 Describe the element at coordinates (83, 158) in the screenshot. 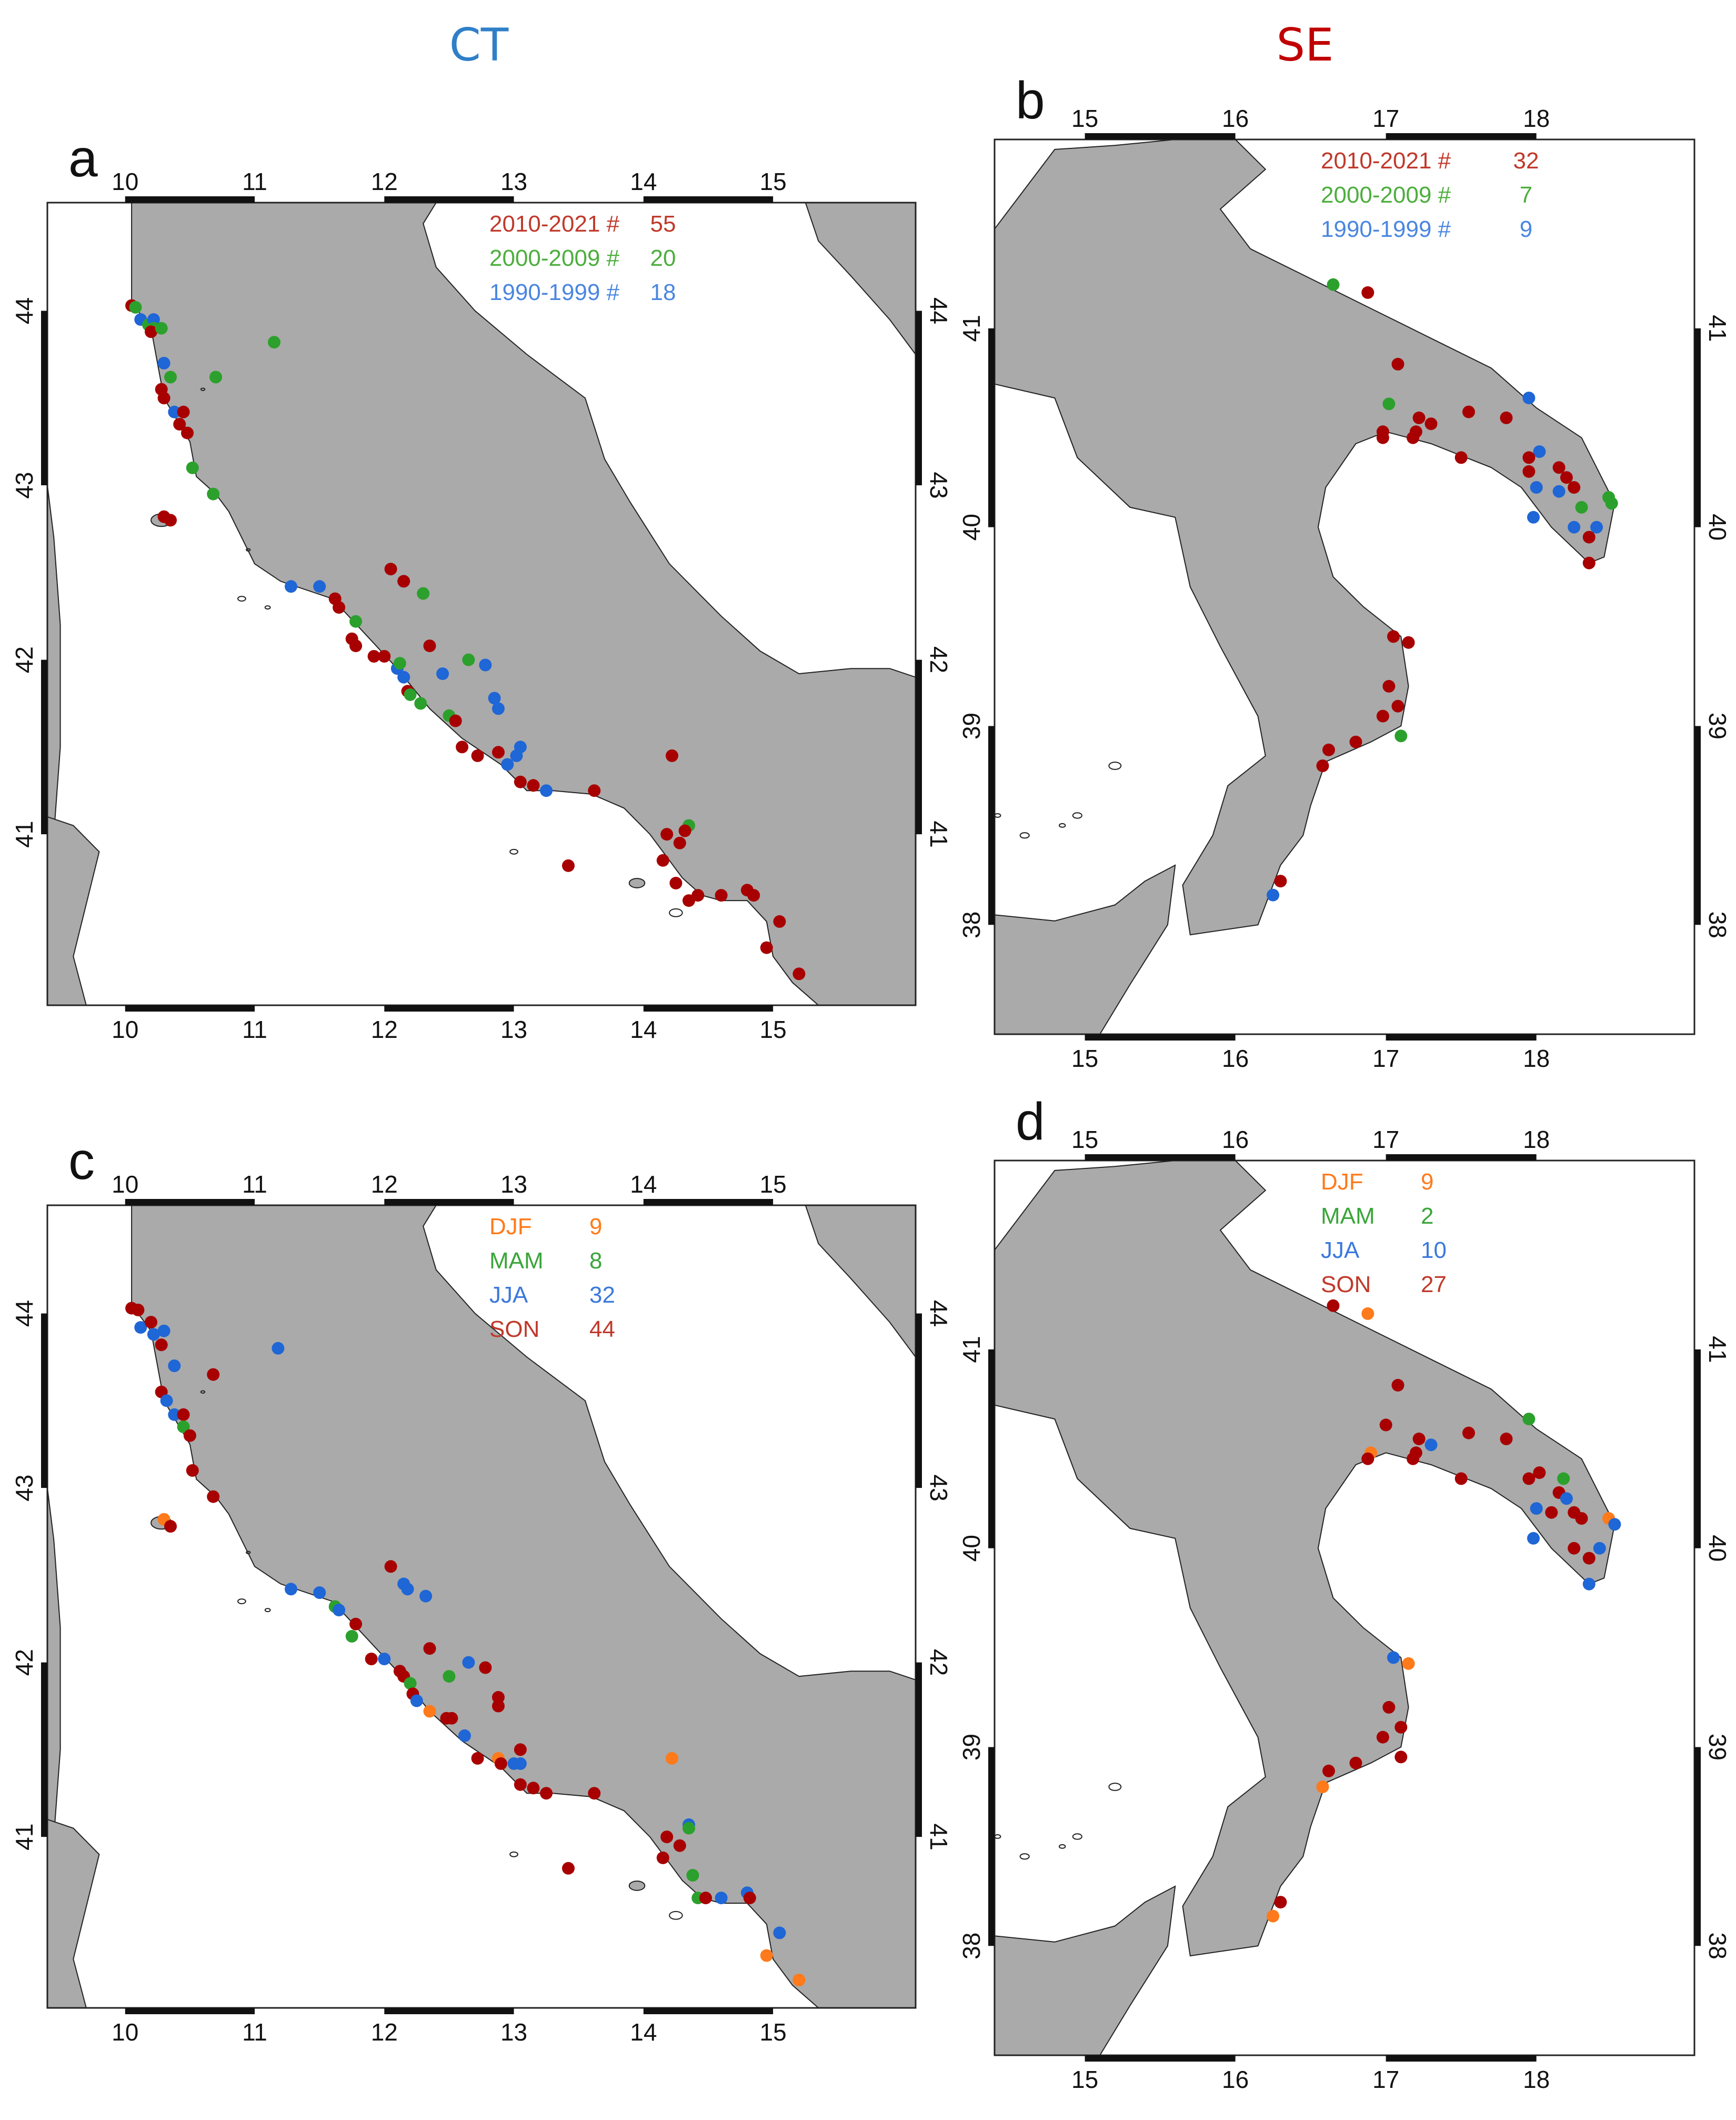

I see `panel-label: a` at that location.